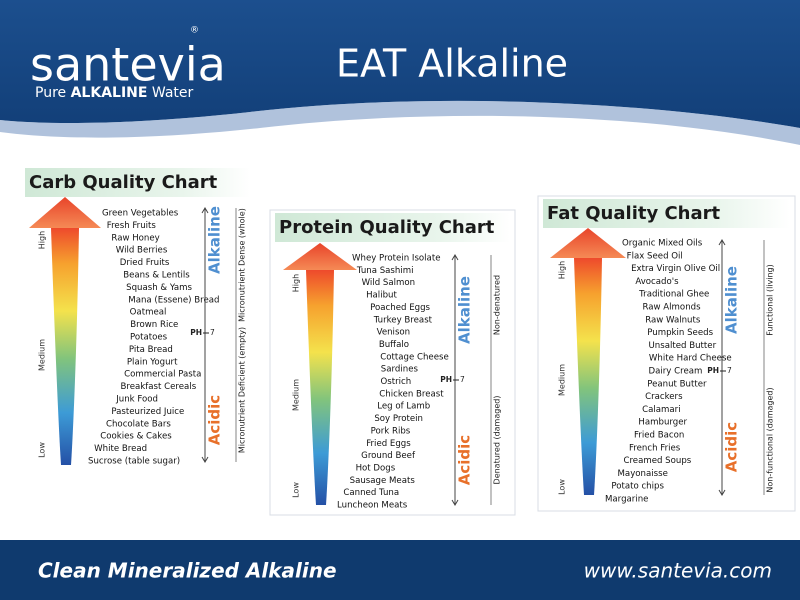  Describe the element at coordinates (242, 390) in the screenshot. I see `quality-descriptor: Micronutrient Deficient (empty)` at that location.